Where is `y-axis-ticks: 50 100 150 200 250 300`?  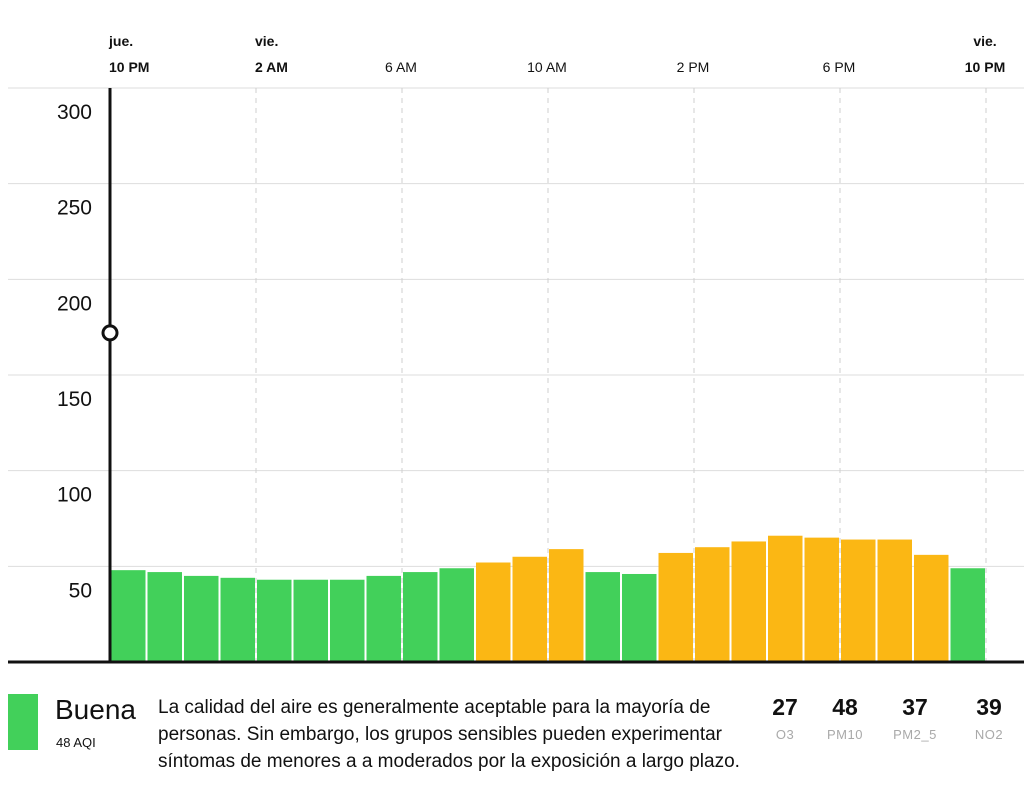
y-axis-ticks: 50 100 150 200 250 300 is located at coordinates (74, 351).